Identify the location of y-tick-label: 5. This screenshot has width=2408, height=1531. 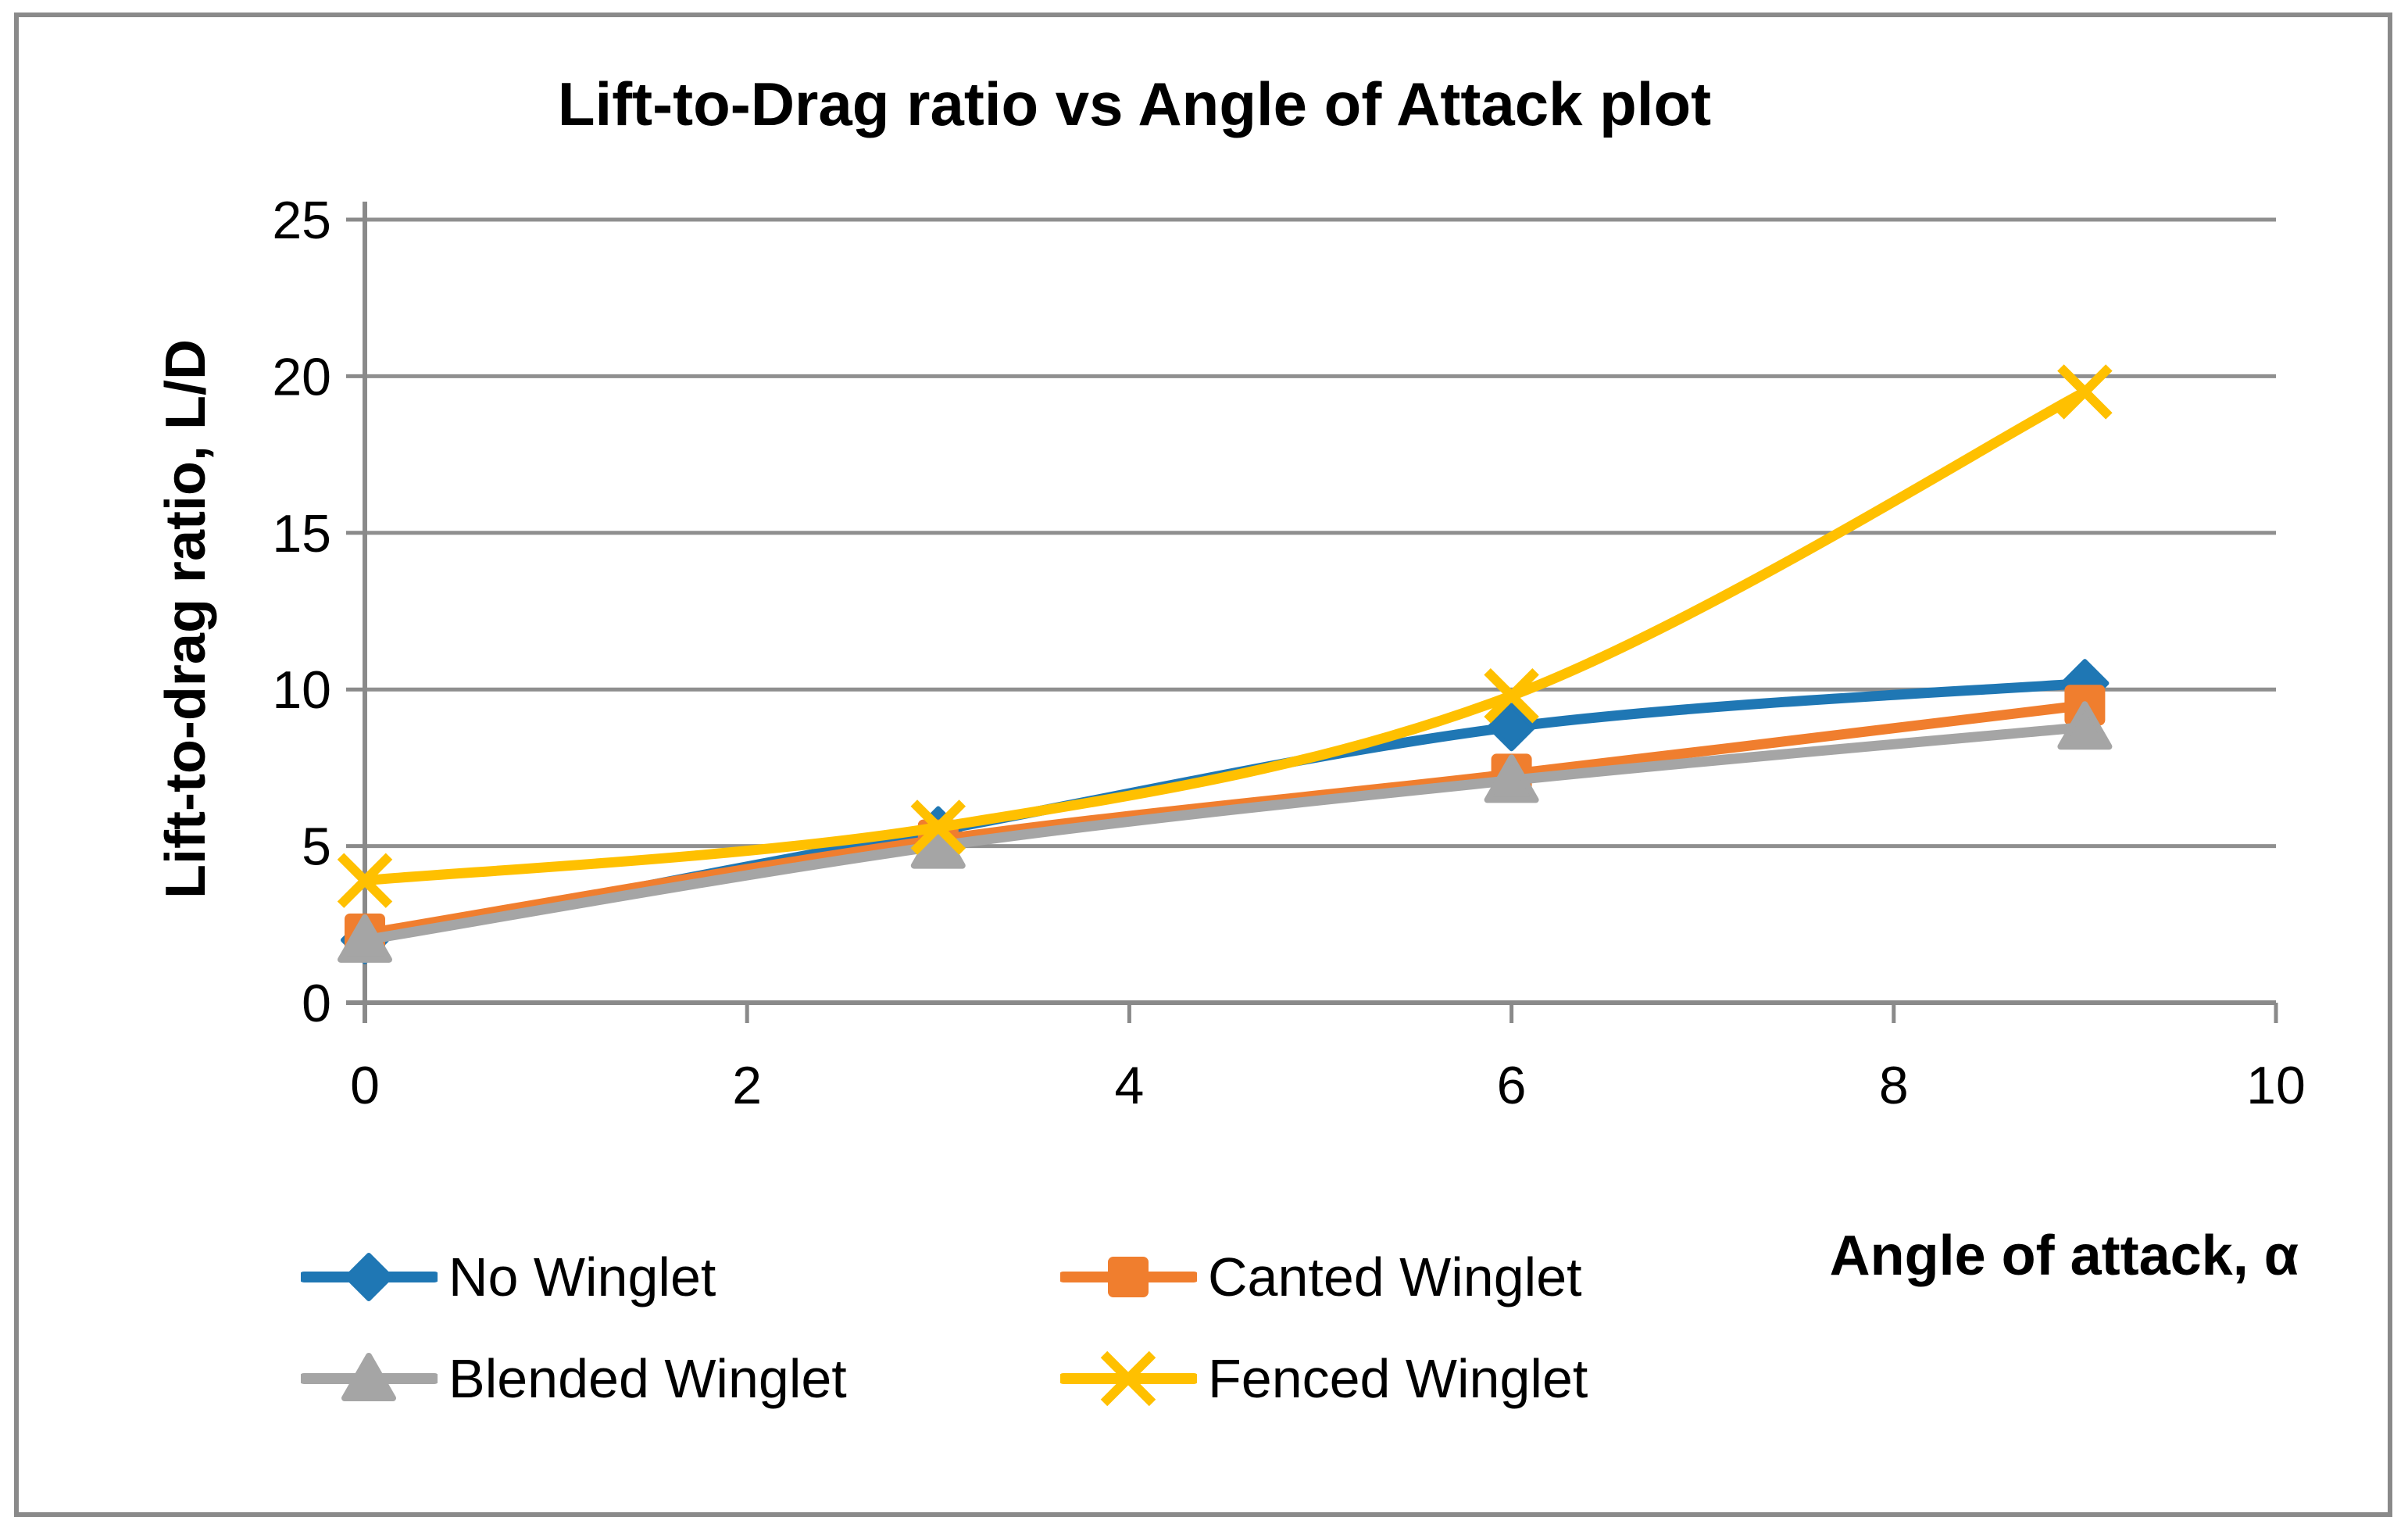
(316, 847).